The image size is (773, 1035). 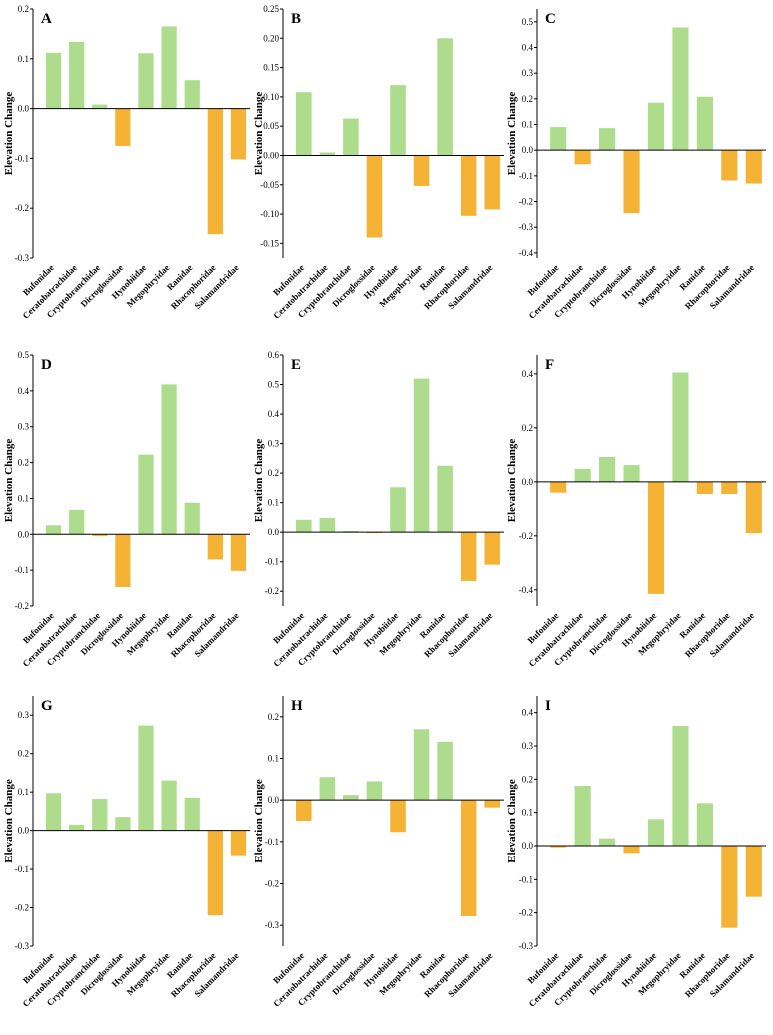 What do you see at coordinates (550, 19) in the screenshot?
I see `panel-letter: C` at bounding box center [550, 19].